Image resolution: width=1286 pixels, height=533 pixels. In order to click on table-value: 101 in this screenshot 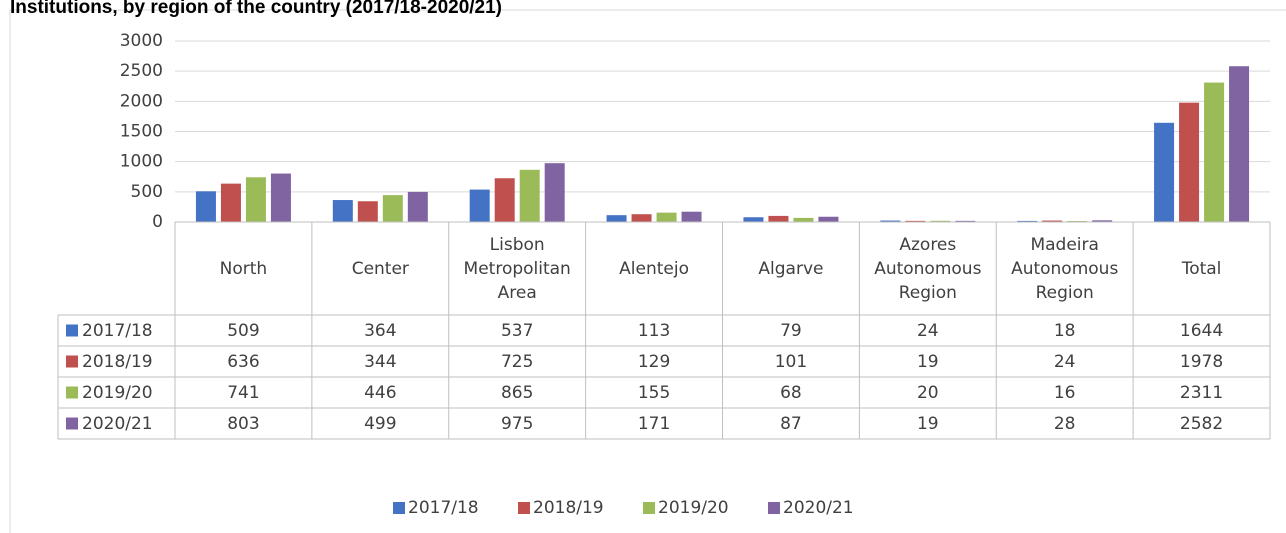, I will do `click(791, 361)`.